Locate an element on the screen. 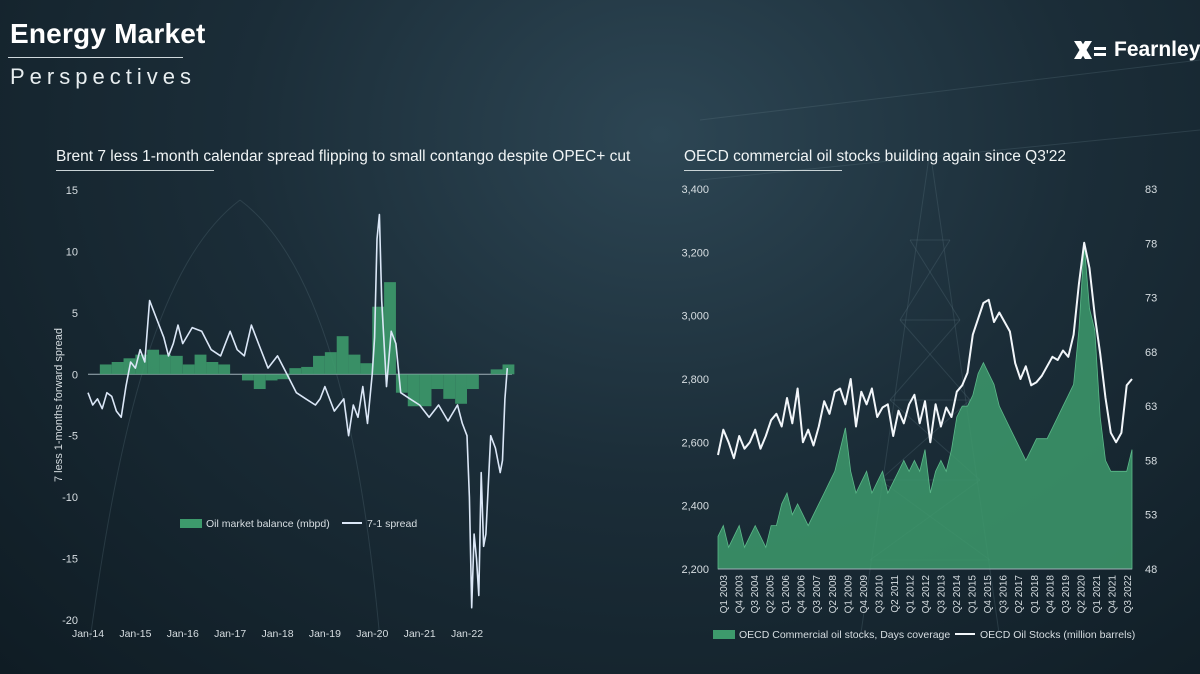  left-ytick-label: -10 is located at coordinates (70, 498).